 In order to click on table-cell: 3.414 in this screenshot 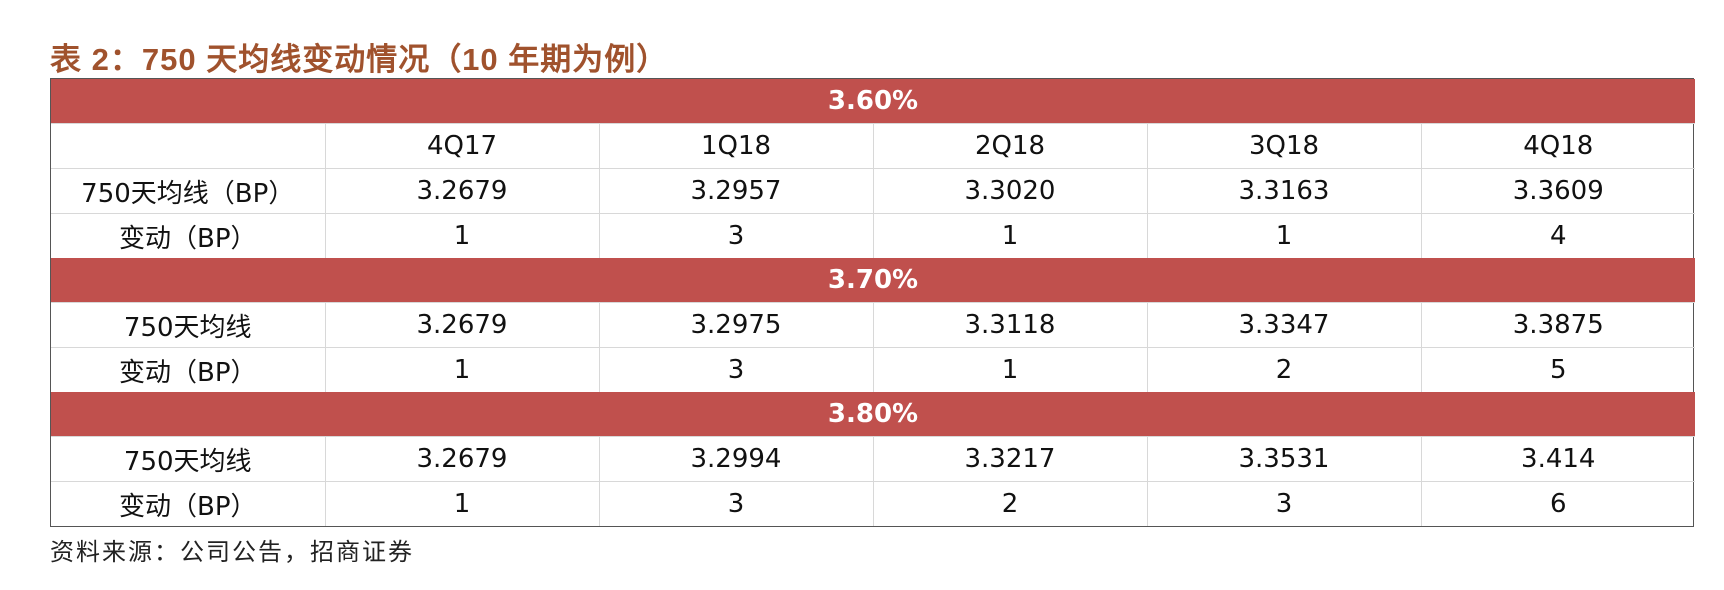, I will do `click(1558, 459)`.